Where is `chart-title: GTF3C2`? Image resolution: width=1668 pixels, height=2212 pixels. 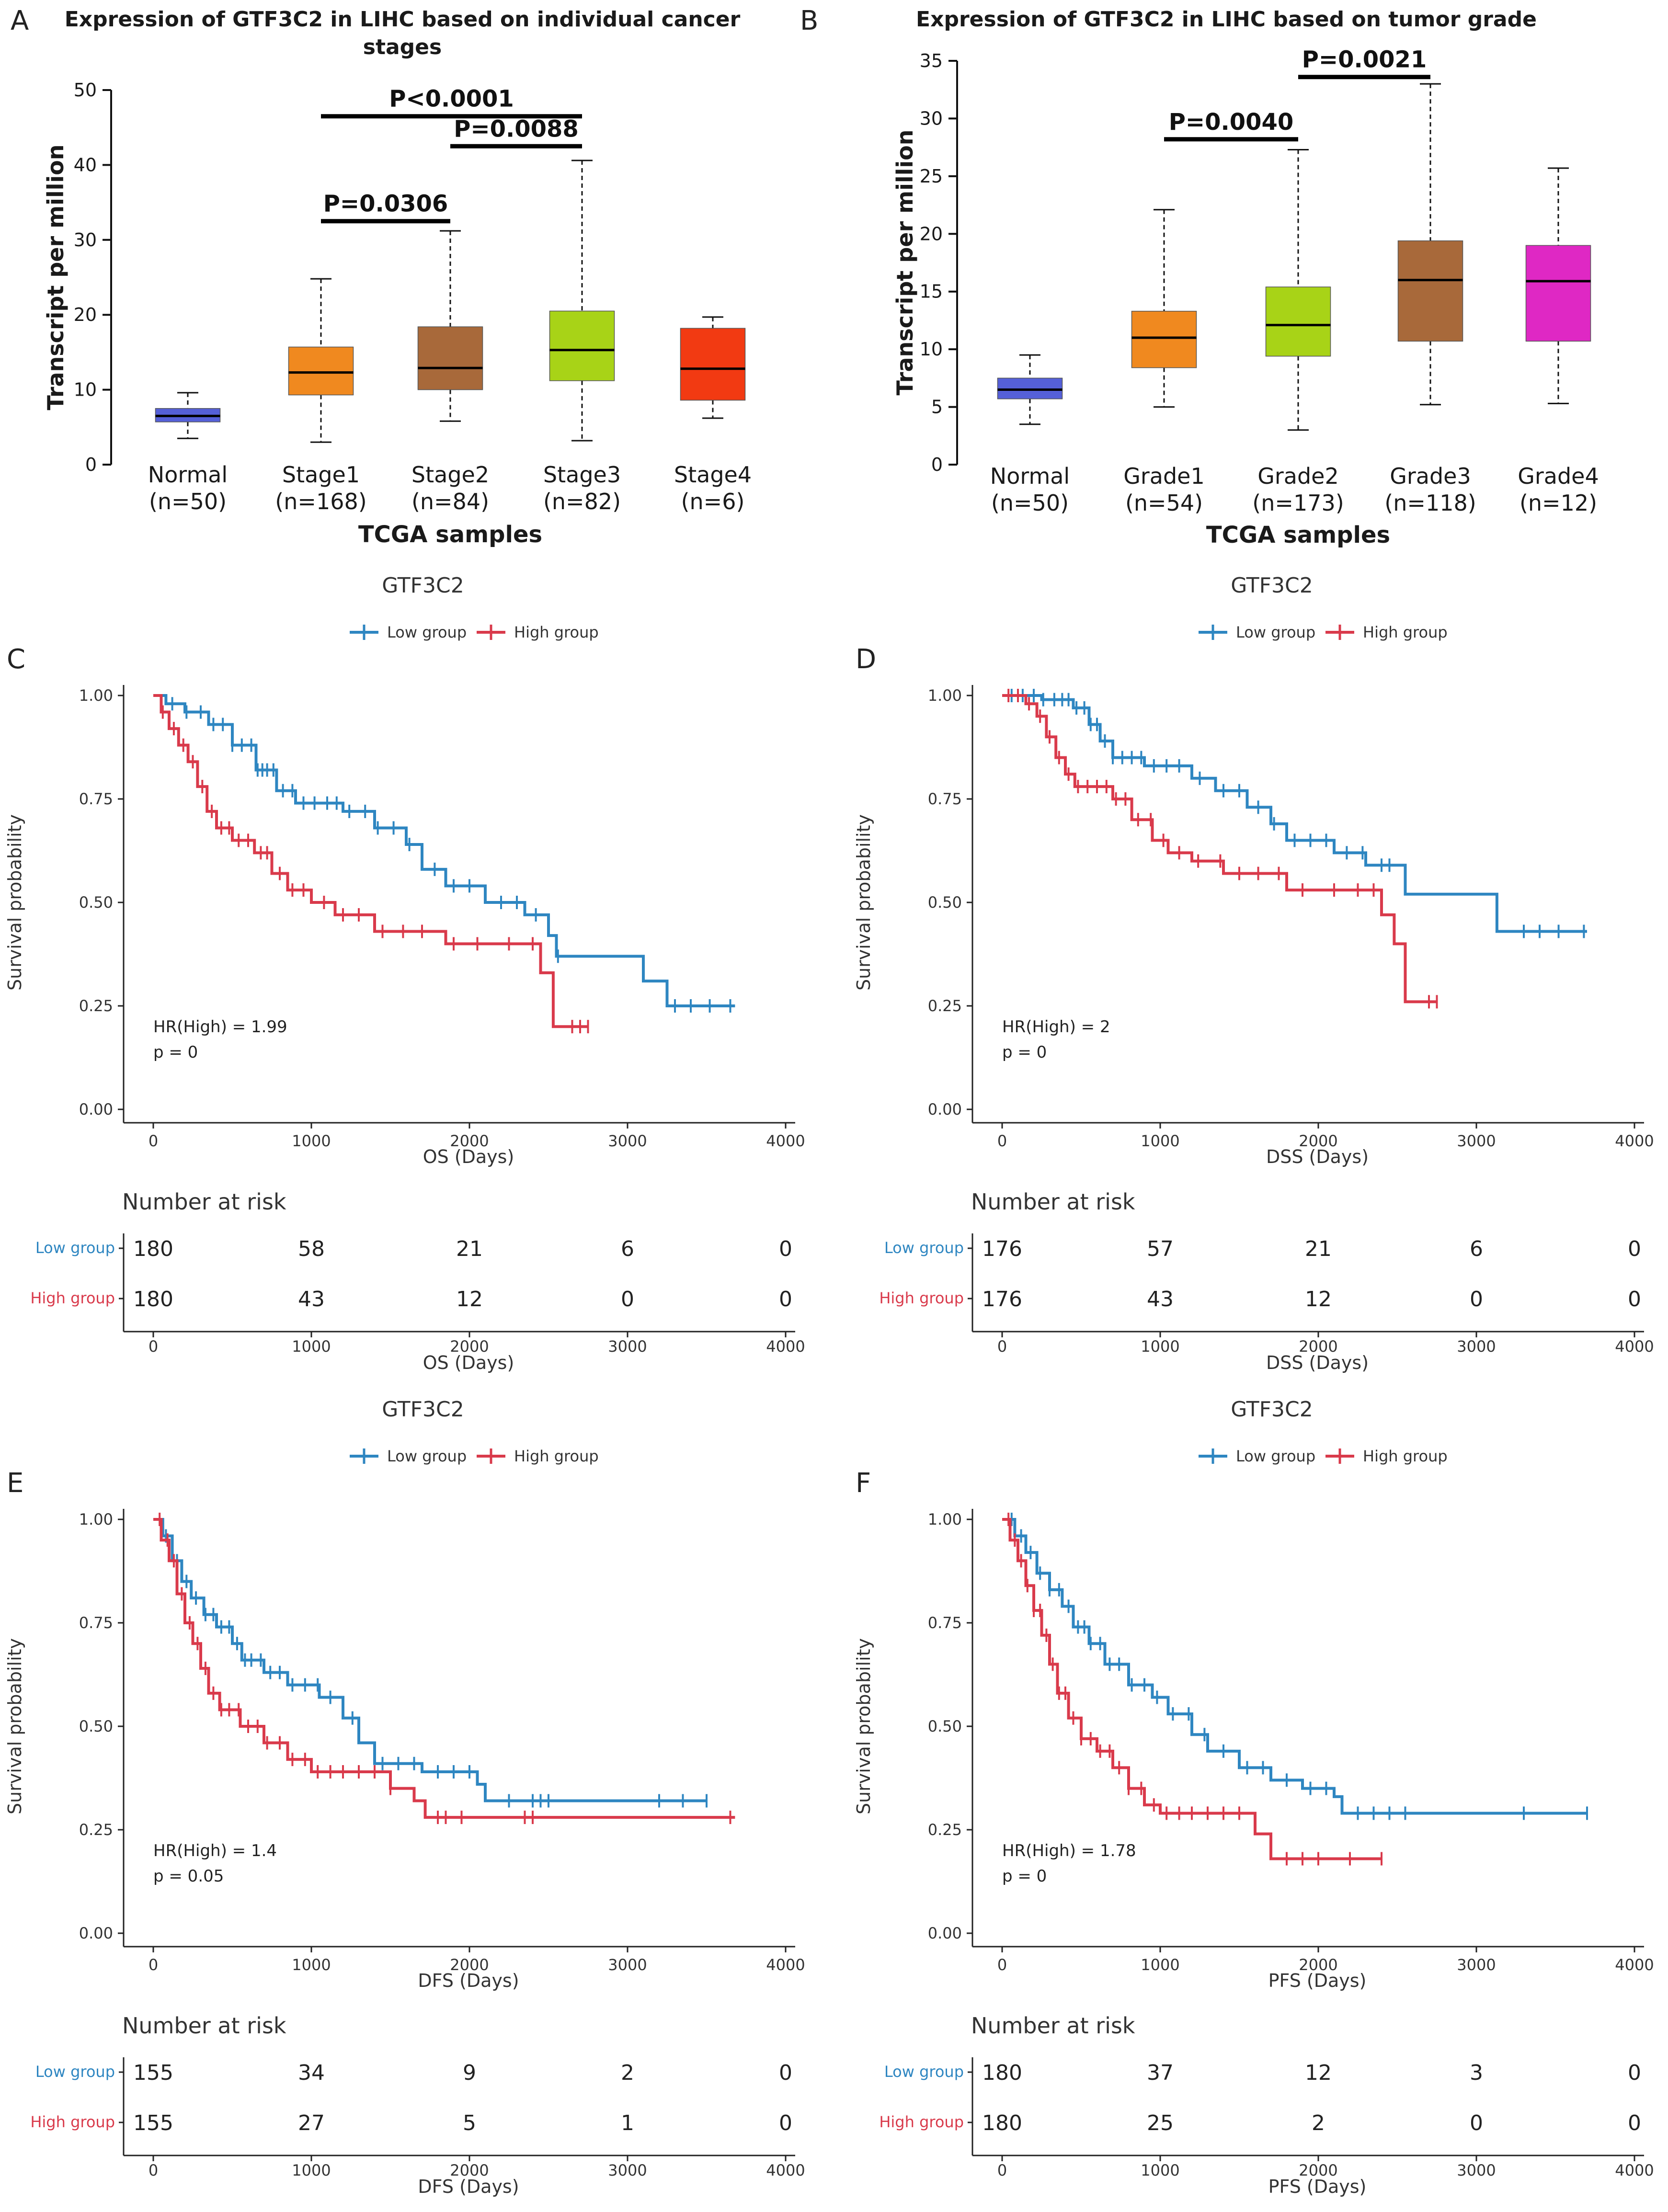
chart-title: GTF3C2 is located at coordinates (423, 1409).